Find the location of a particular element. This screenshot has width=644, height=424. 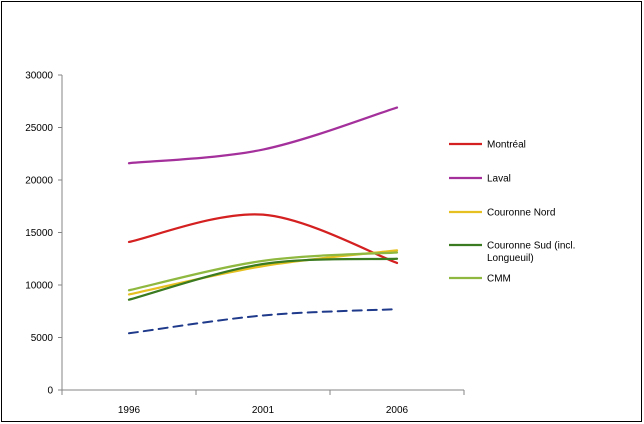

legend-label: Couronne Sud (incl. is located at coordinates (531, 246).